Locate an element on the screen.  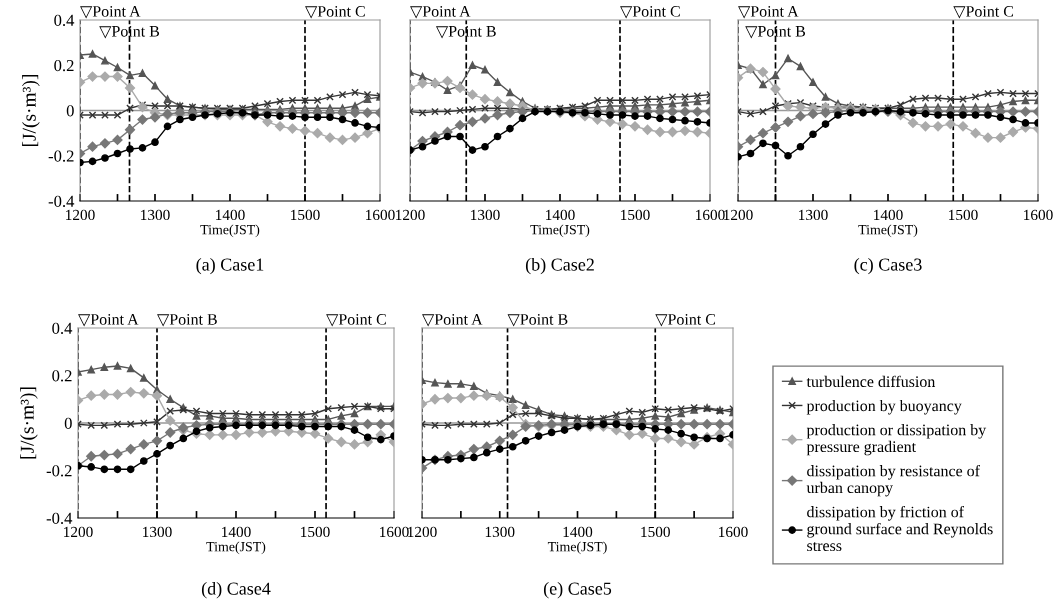
text: (d) Case4 is located at coordinates (236, 590).